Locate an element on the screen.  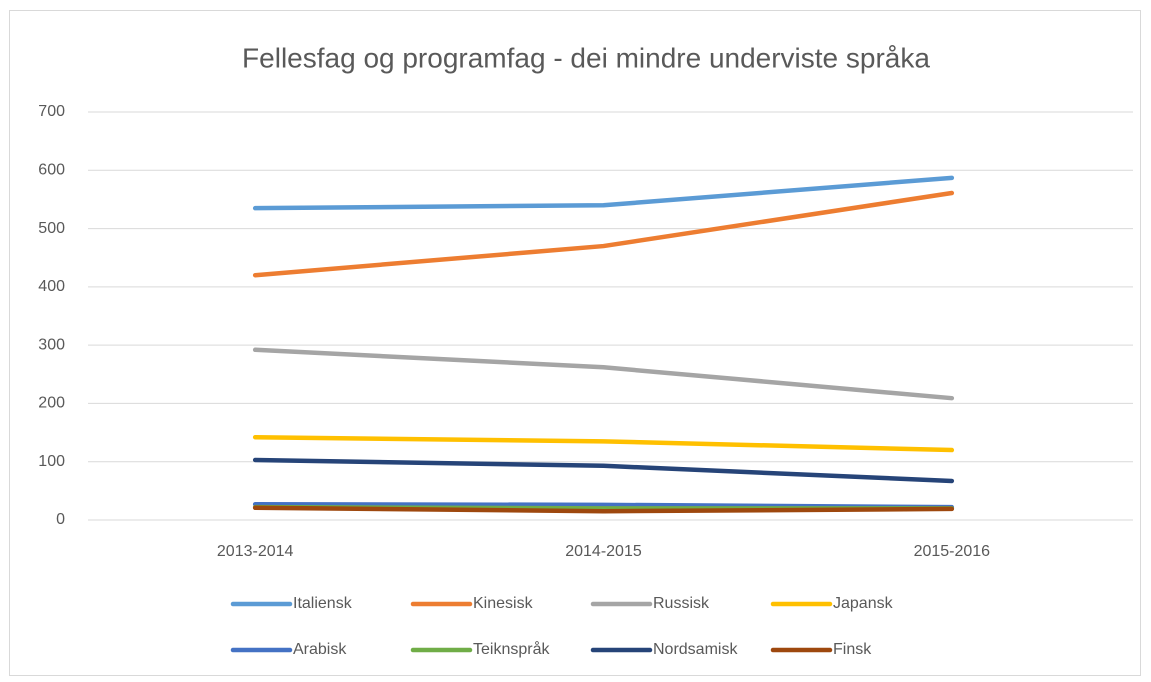
legend-label: Japansk is located at coordinates (863, 603).